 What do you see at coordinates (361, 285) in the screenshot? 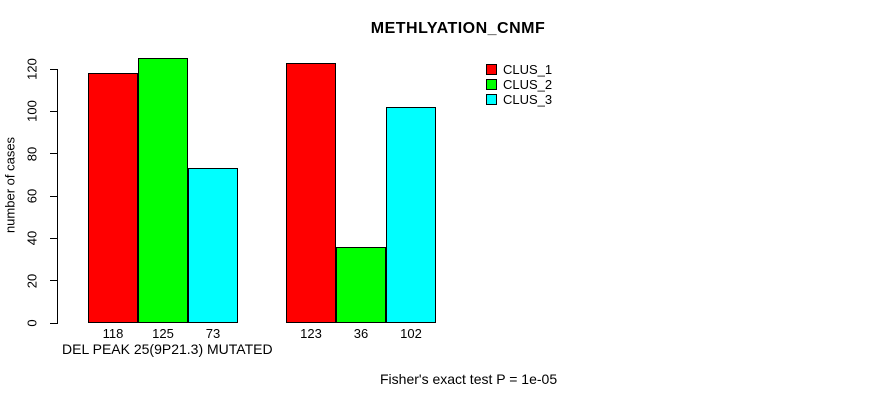
I see `bar-clus_2-group2` at bounding box center [361, 285].